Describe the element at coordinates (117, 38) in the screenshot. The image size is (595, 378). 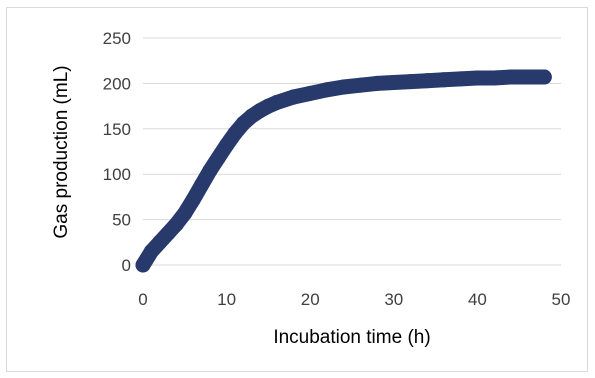
I see `y-tick-label: 250` at that location.